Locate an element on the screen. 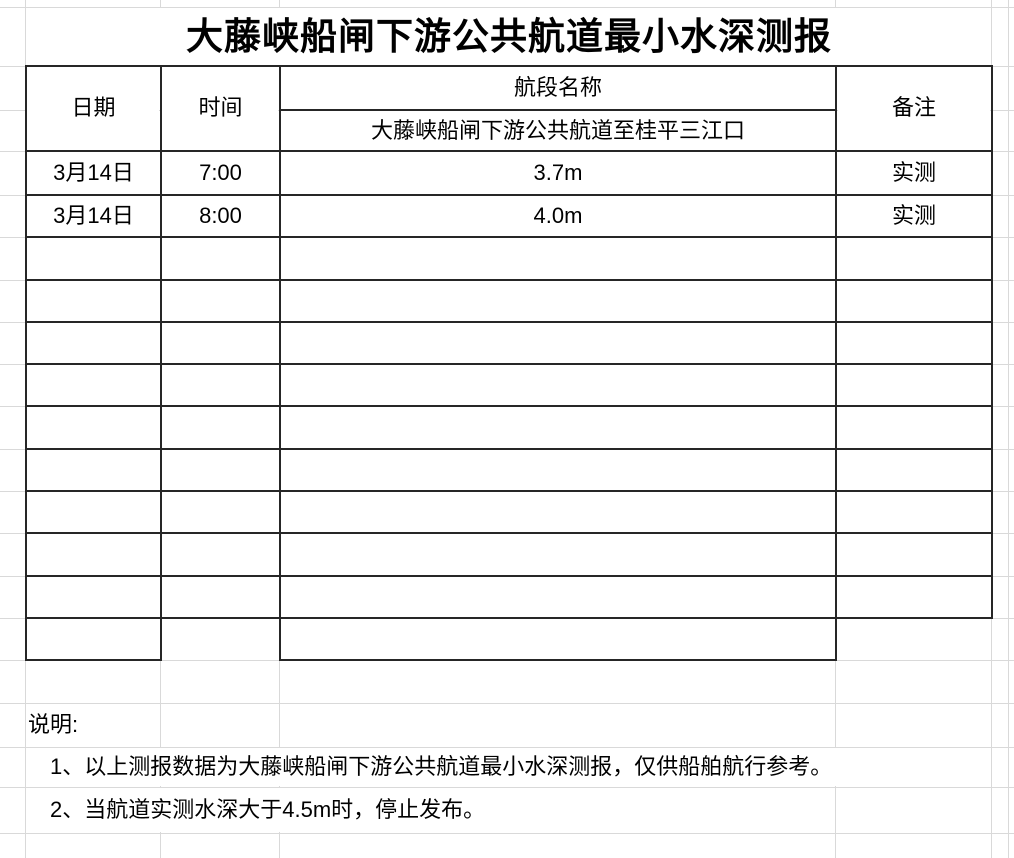 The height and width of the screenshot is (858, 1014). row1-depth-cell: 3.7m is located at coordinates (558, 172).